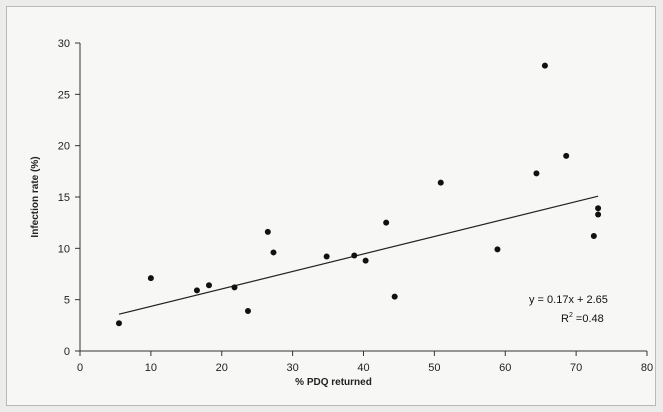 The height and width of the screenshot is (412, 663). Describe the element at coordinates (363, 368) in the screenshot. I see `x-tick-label: 40` at that location.